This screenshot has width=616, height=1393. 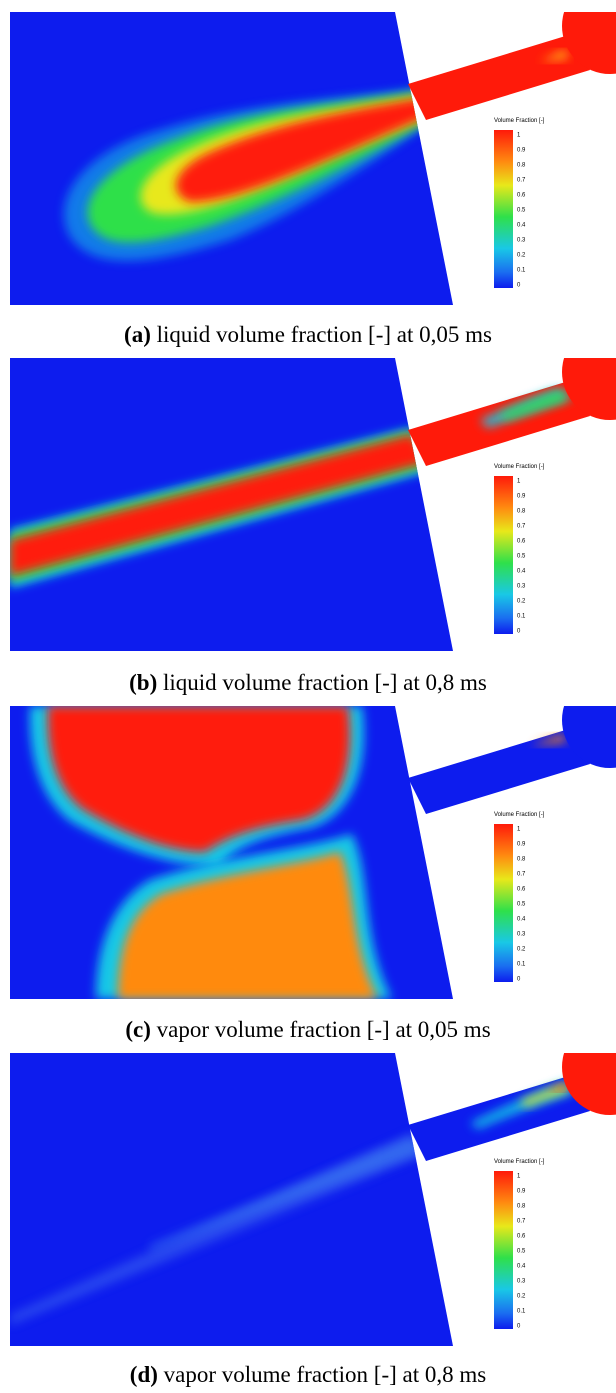 What do you see at coordinates (323, 1029) in the screenshot?
I see `caption-text: vapor volume fraction [-] at 0,05 ms` at bounding box center [323, 1029].